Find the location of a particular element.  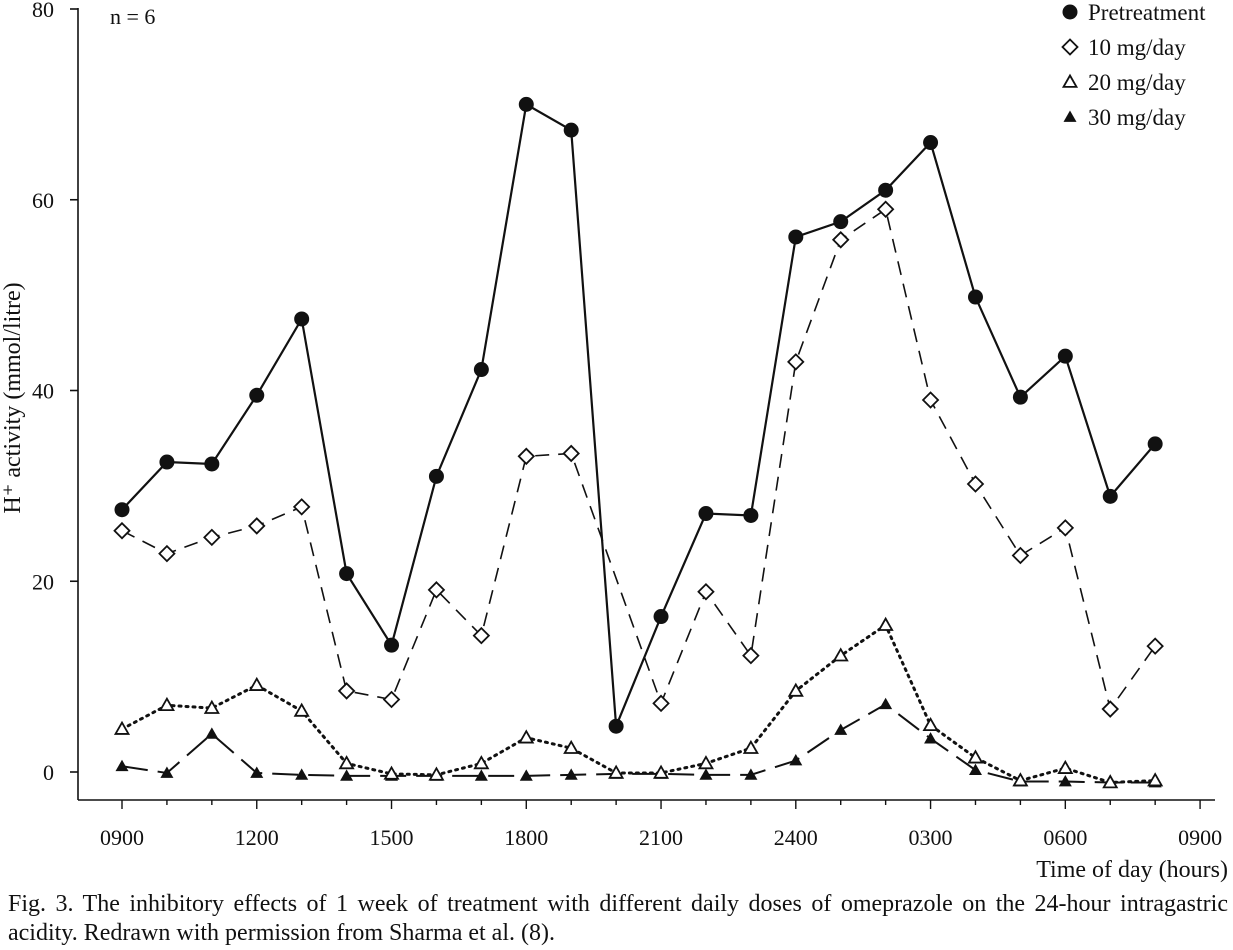

series-line is located at coordinates (638, 743).